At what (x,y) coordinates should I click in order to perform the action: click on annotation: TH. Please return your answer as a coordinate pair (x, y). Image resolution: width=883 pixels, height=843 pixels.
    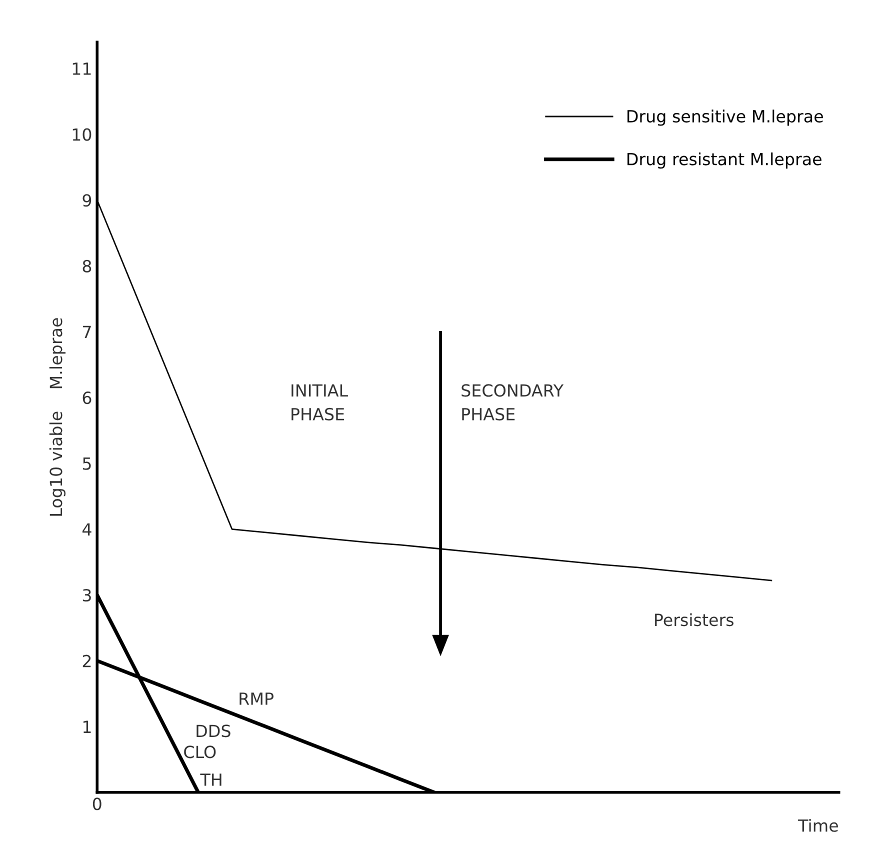
    Looking at the image, I should click on (211, 780).